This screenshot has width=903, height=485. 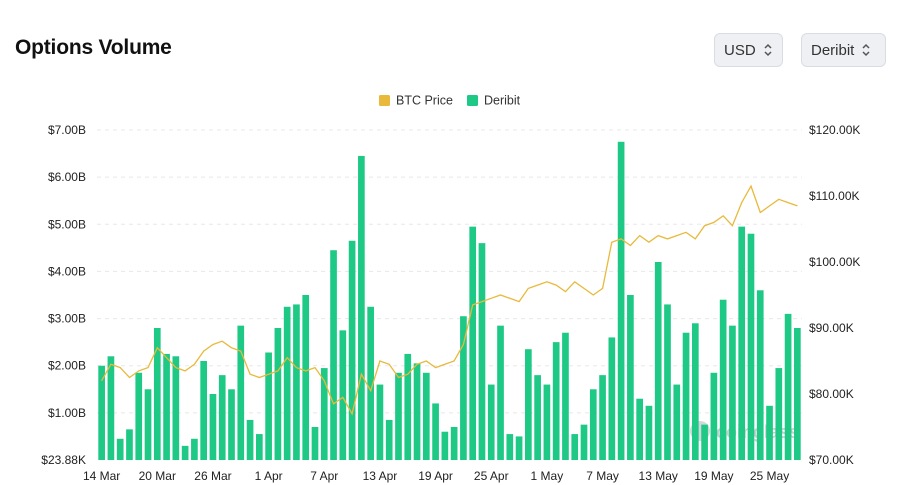 What do you see at coordinates (380, 476) in the screenshot?
I see `x-tick-label: 13 Apr` at bounding box center [380, 476].